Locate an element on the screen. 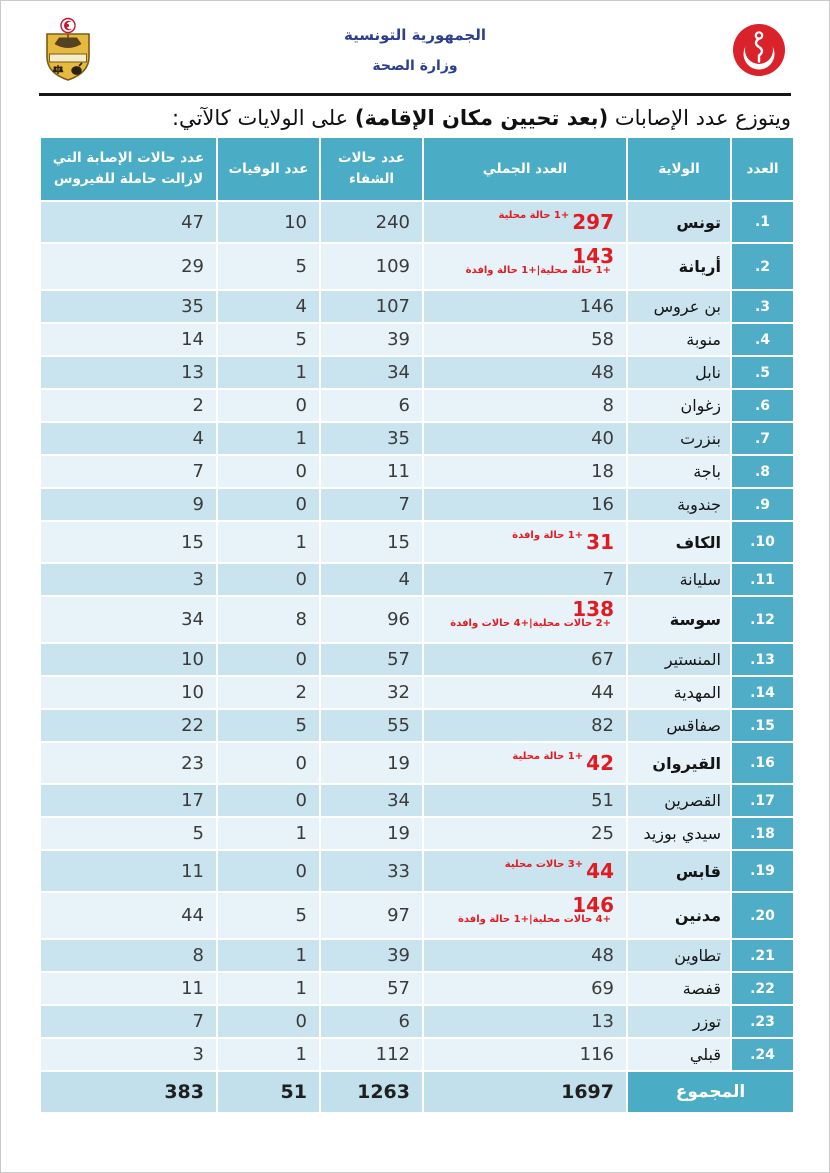 Image resolution: width=830 pixels, height=1173 pixels. row-index-cell: .17 is located at coordinates (762, 800).